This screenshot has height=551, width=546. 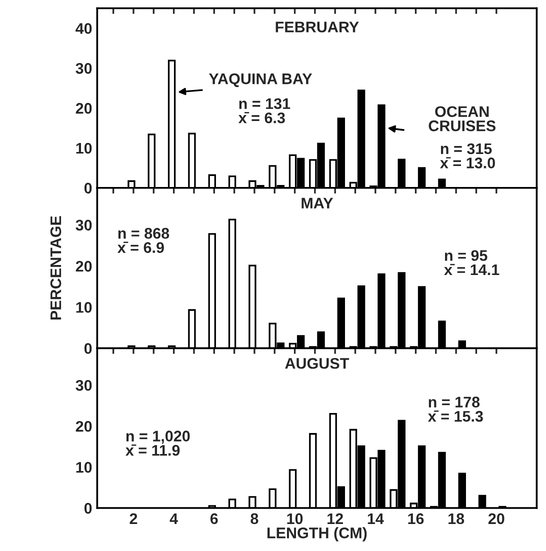 What do you see at coordinates (158, 443) in the screenshot?
I see `annotation: n = 1,020 x̄ = 11.9` at bounding box center [158, 443].